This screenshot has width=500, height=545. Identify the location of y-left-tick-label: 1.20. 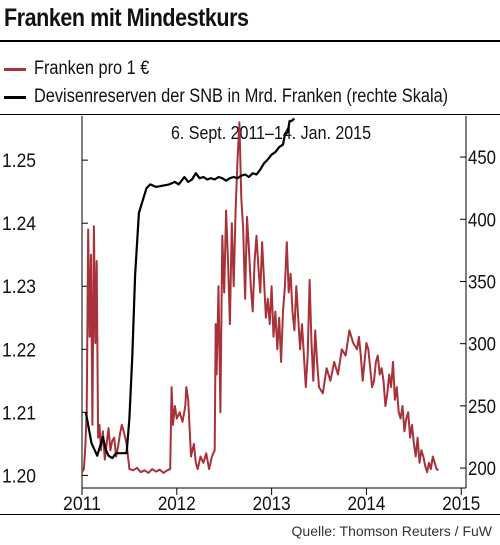
(19, 476).